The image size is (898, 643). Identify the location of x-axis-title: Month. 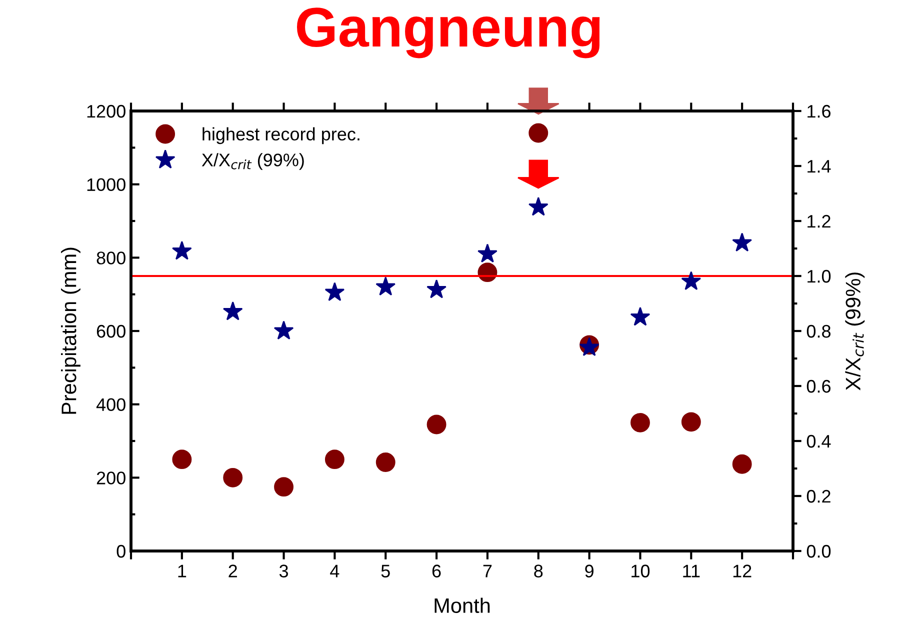
(462, 605).